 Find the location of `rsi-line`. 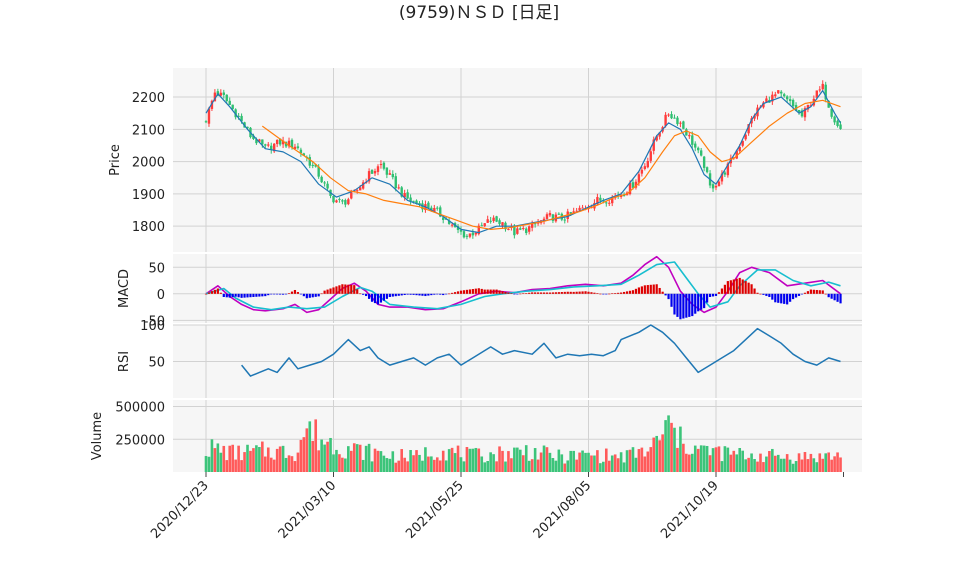

rsi-line is located at coordinates (541, 350).